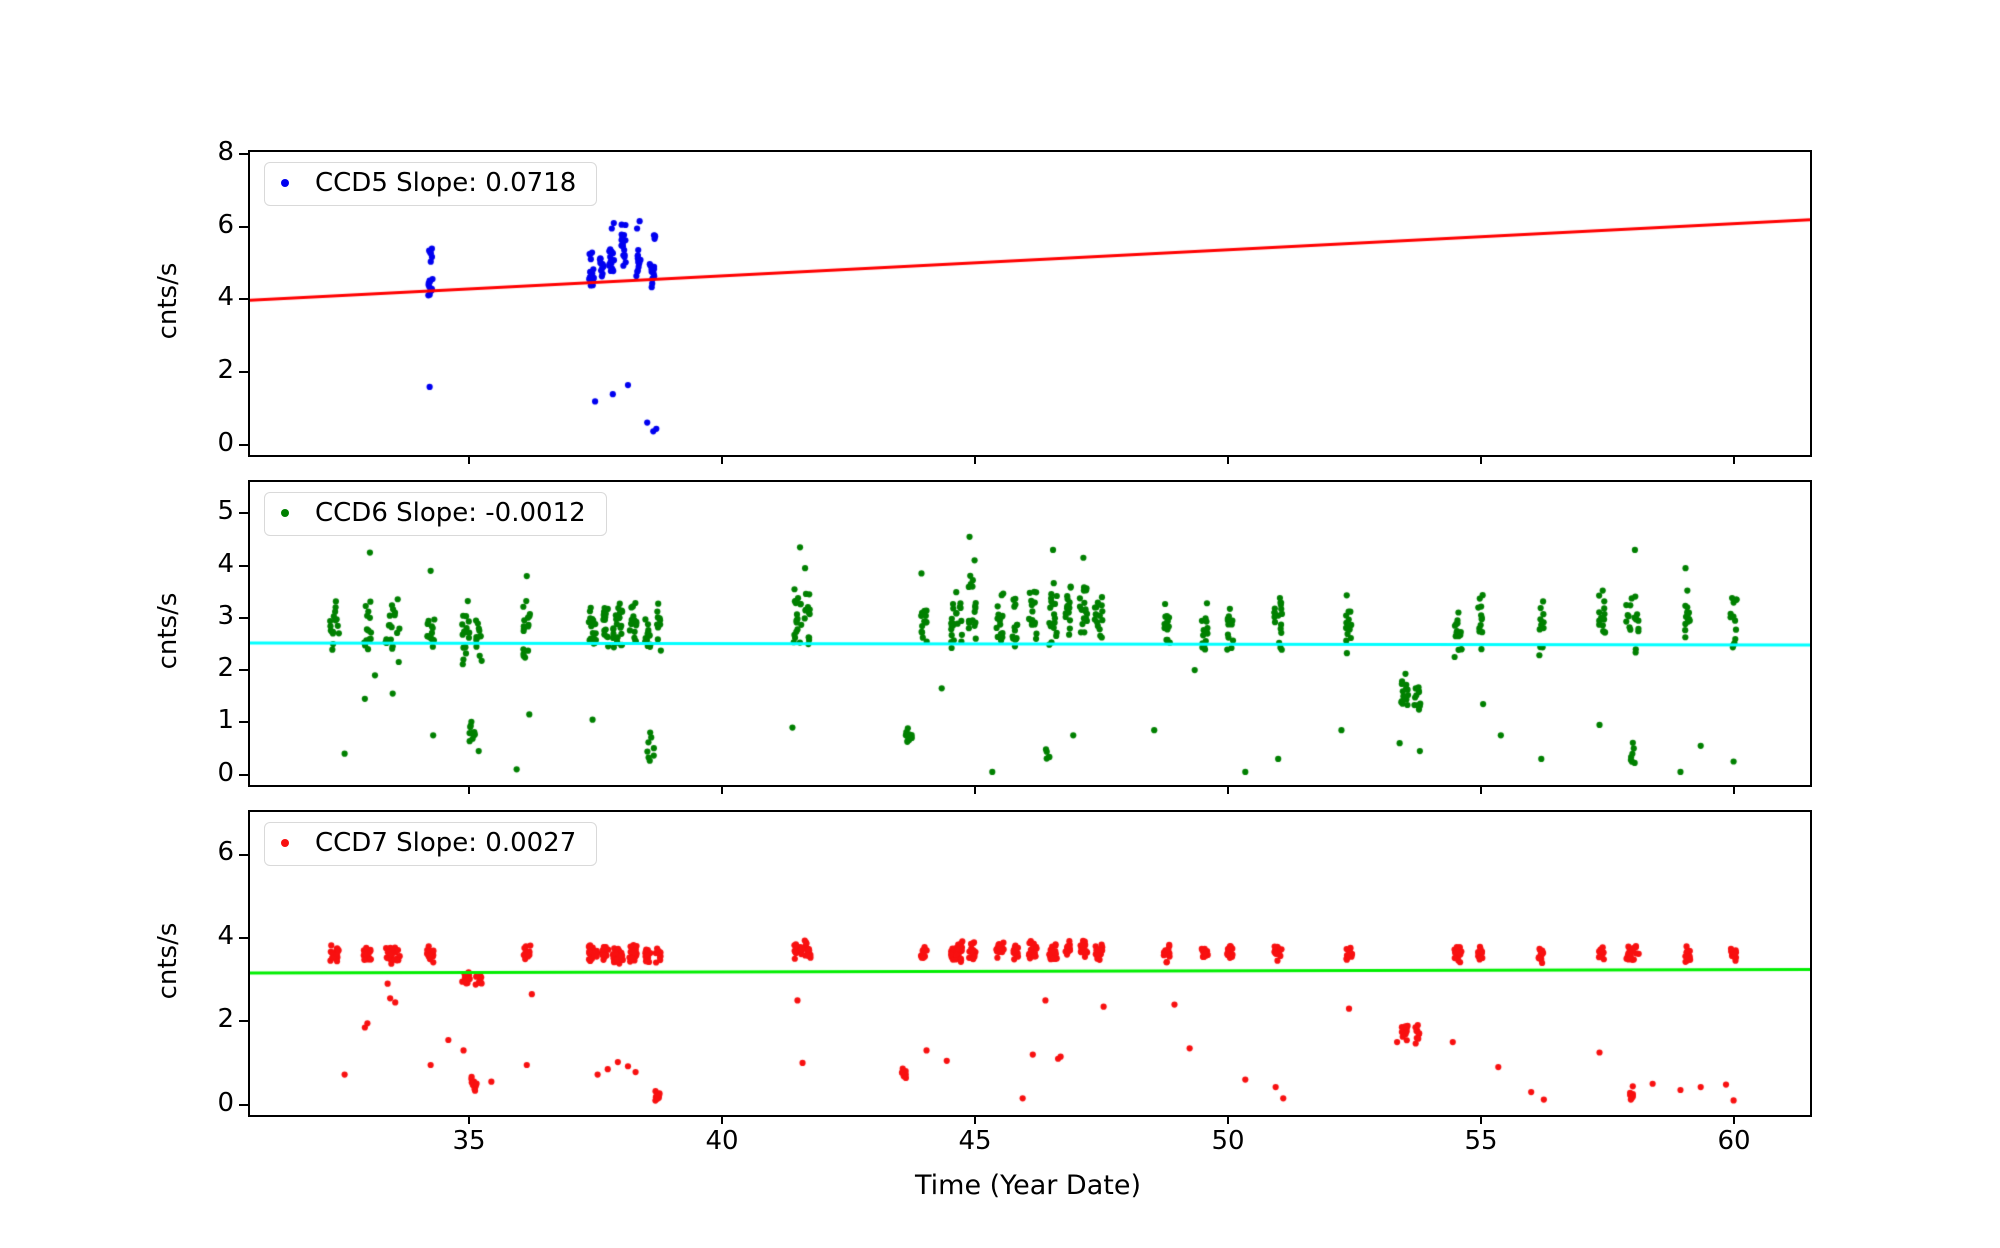 Image resolution: width=2000 pixels, height=1248 pixels. What do you see at coordinates (285, 843) in the screenshot?
I see `ccd7-marker-icon` at bounding box center [285, 843].